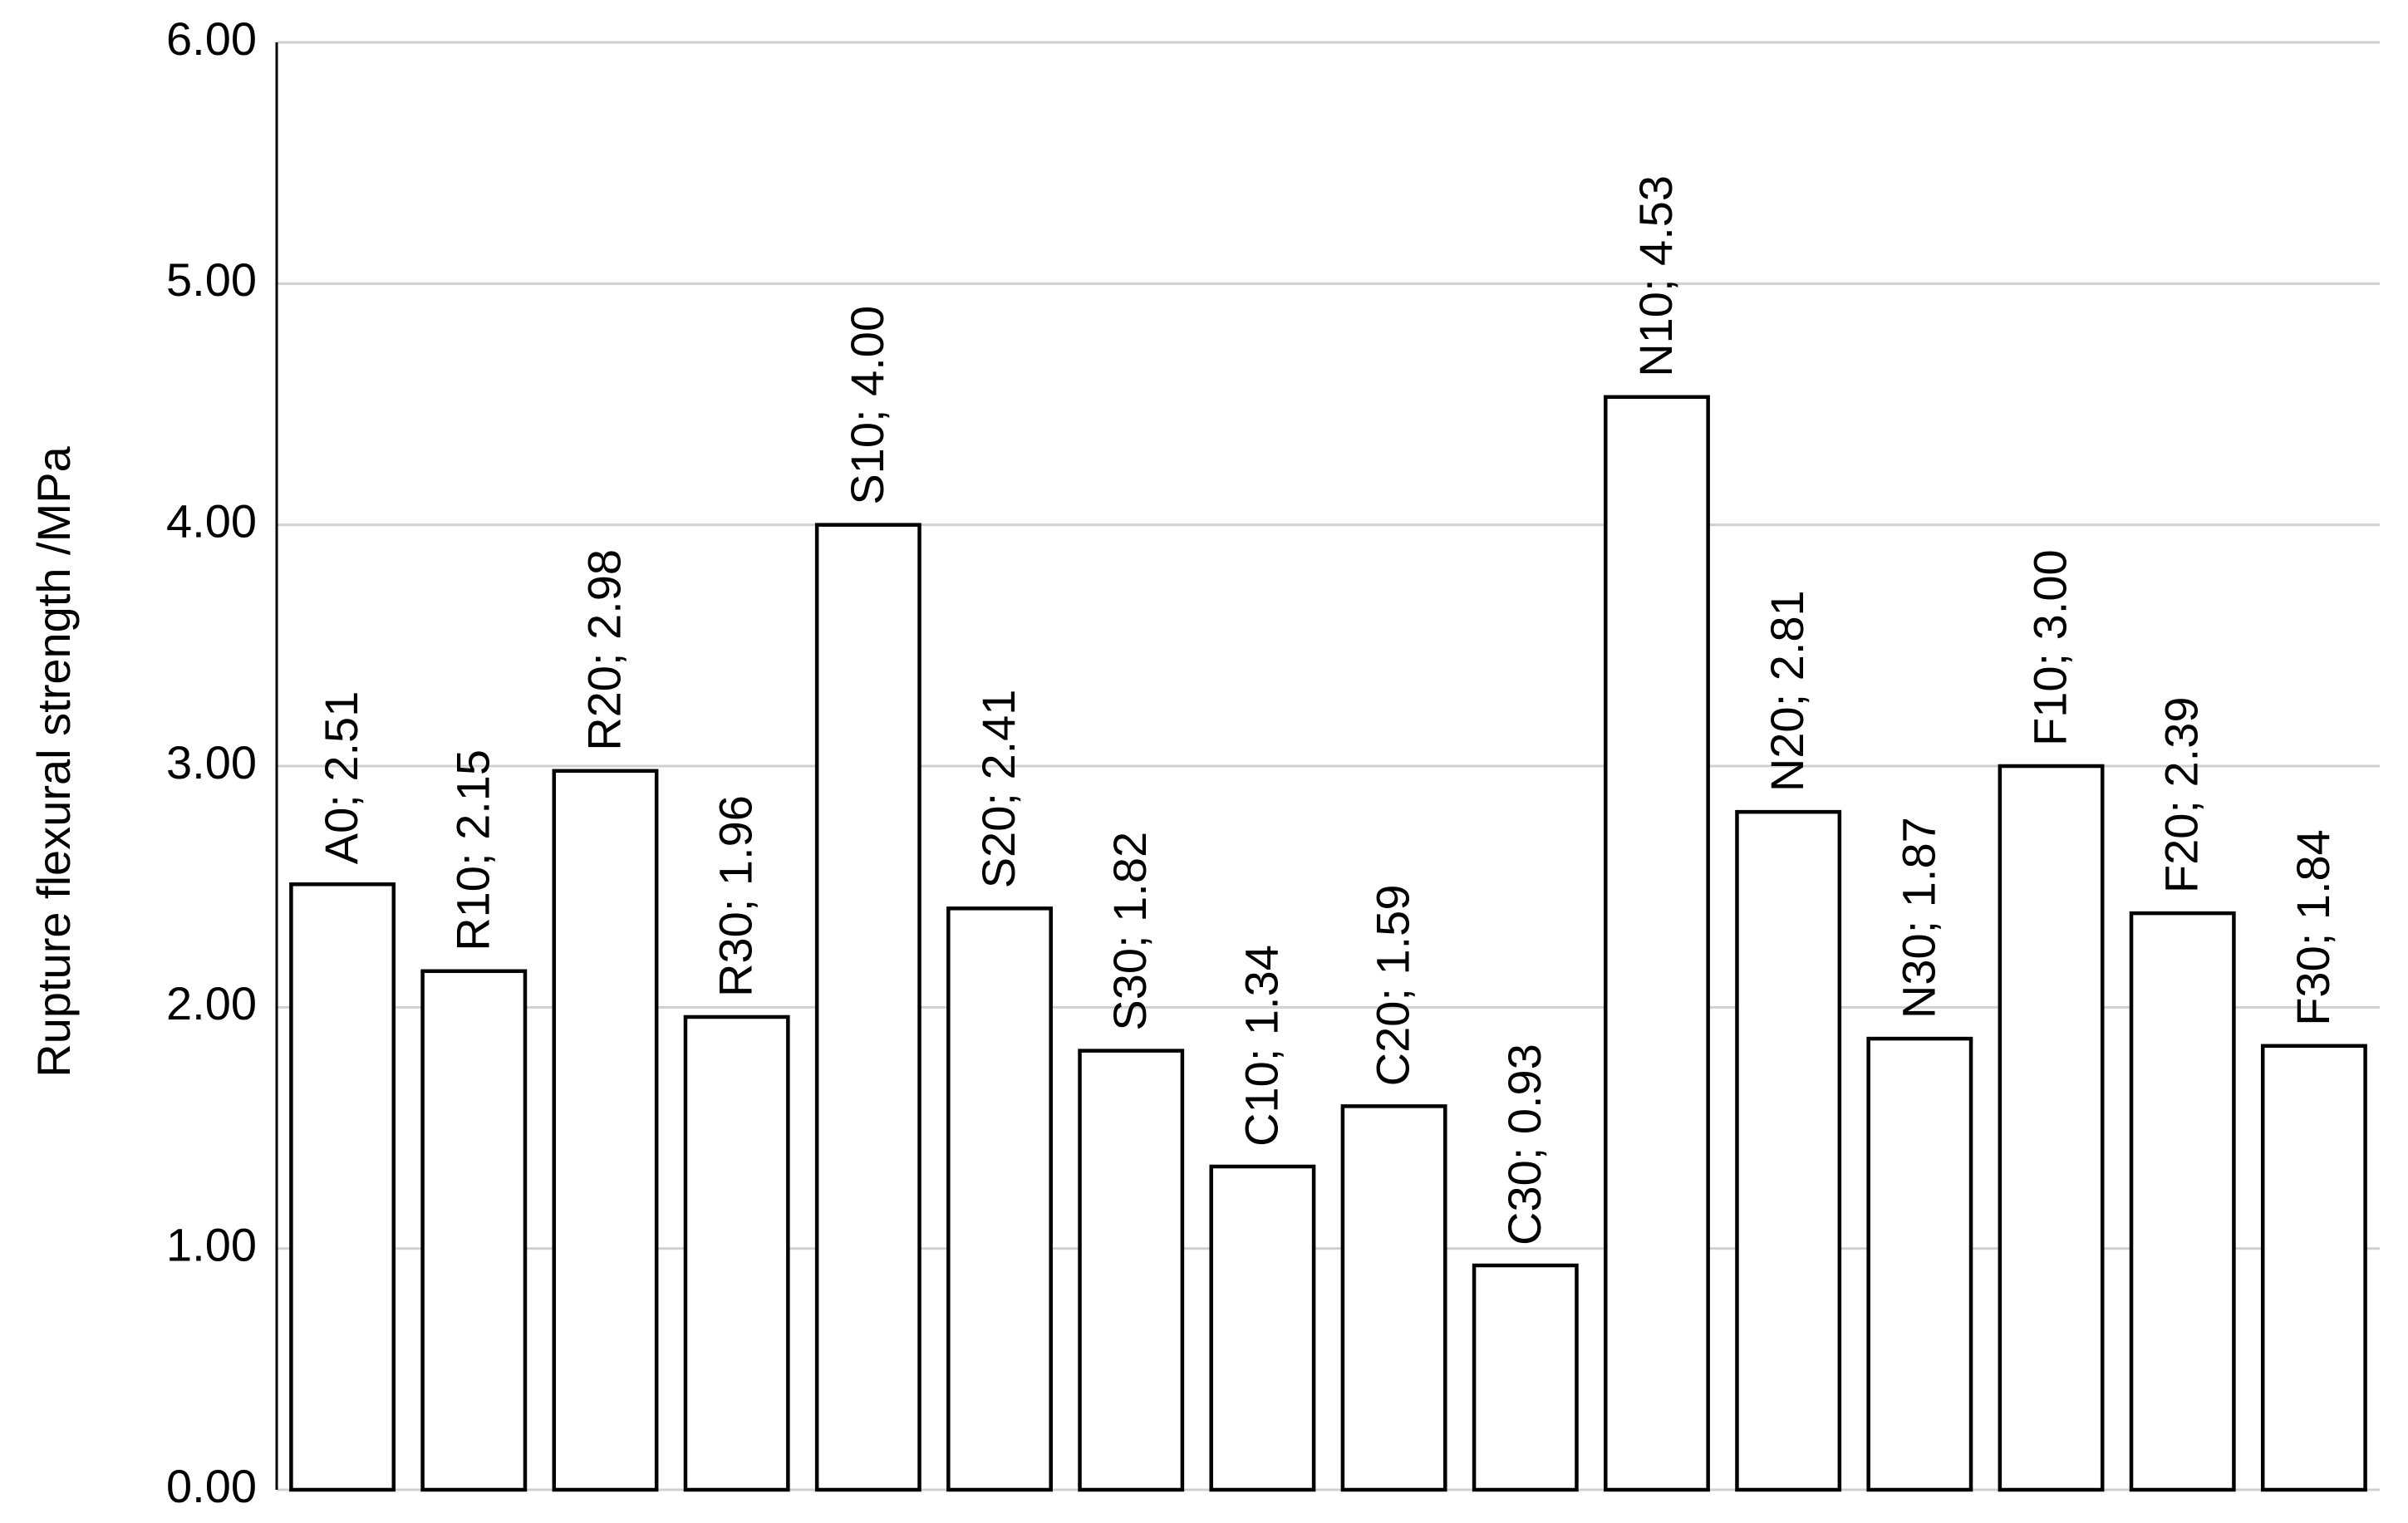 This screenshot has width=2408, height=1523. Describe the element at coordinates (211, 520) in the screenshot. I see `y-tick-label: 4.00` at that location.